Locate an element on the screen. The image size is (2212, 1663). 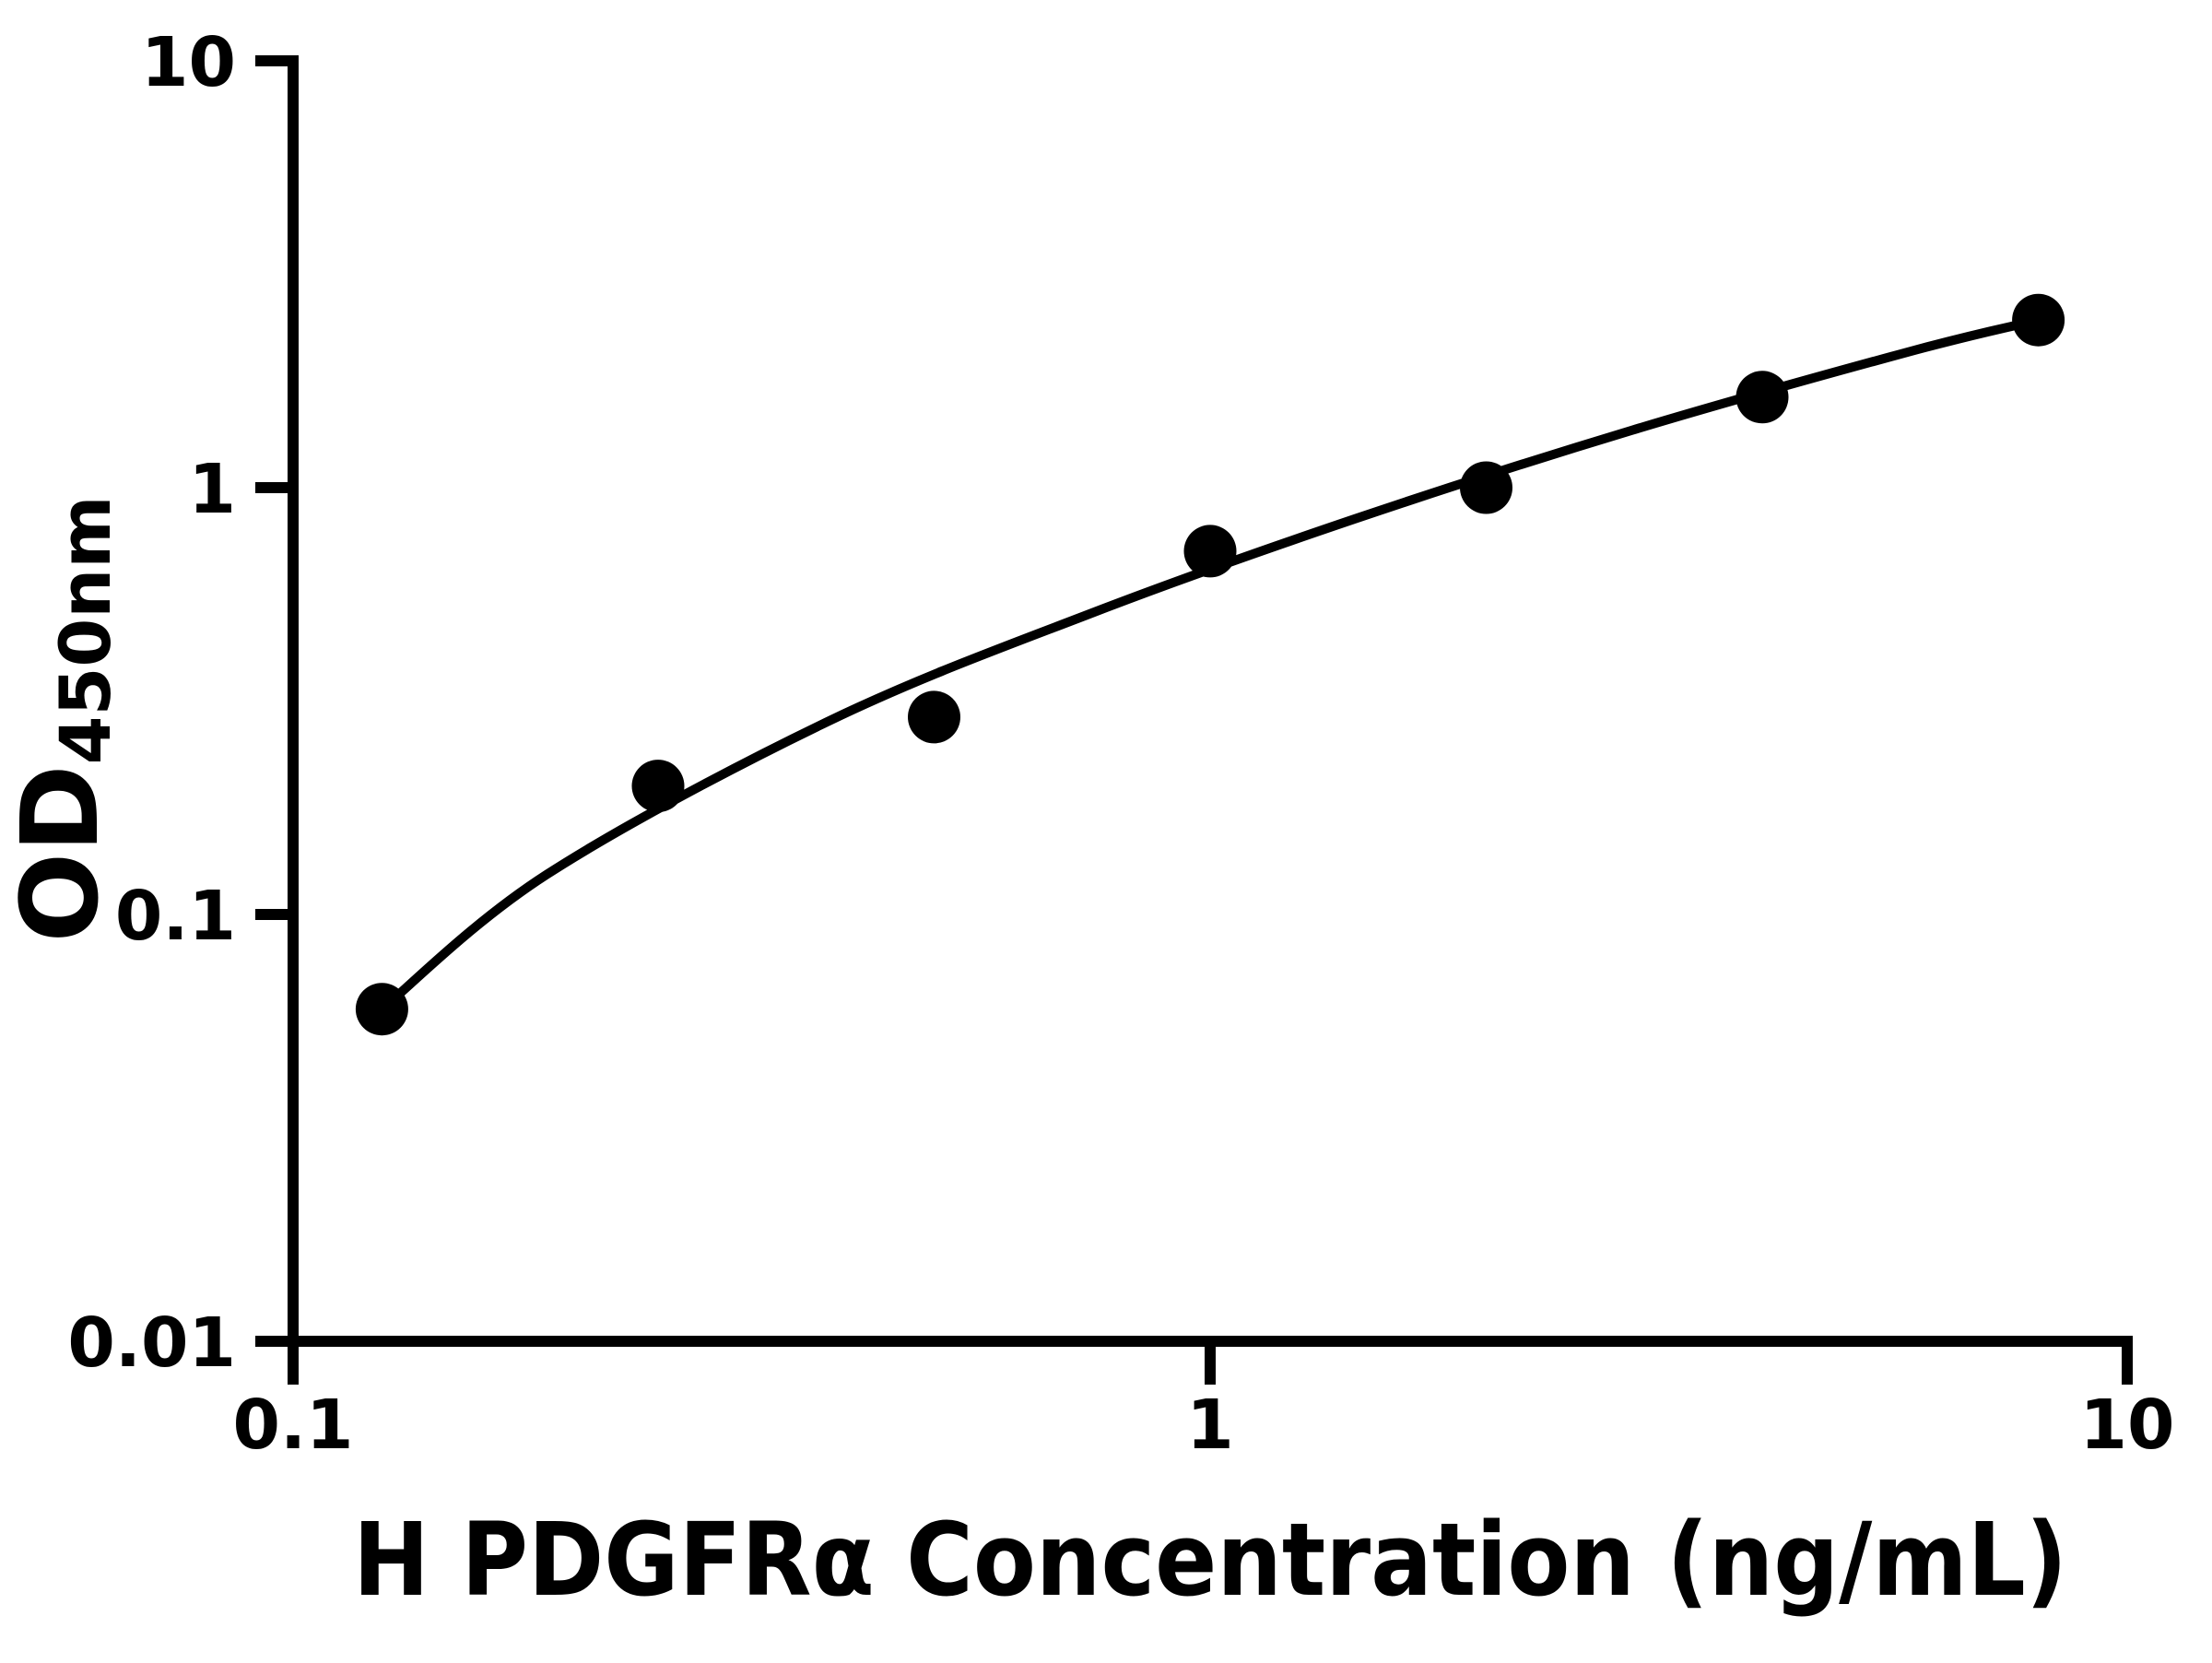
x-tick-label: 10 is located at coordinates (2127, 1425).